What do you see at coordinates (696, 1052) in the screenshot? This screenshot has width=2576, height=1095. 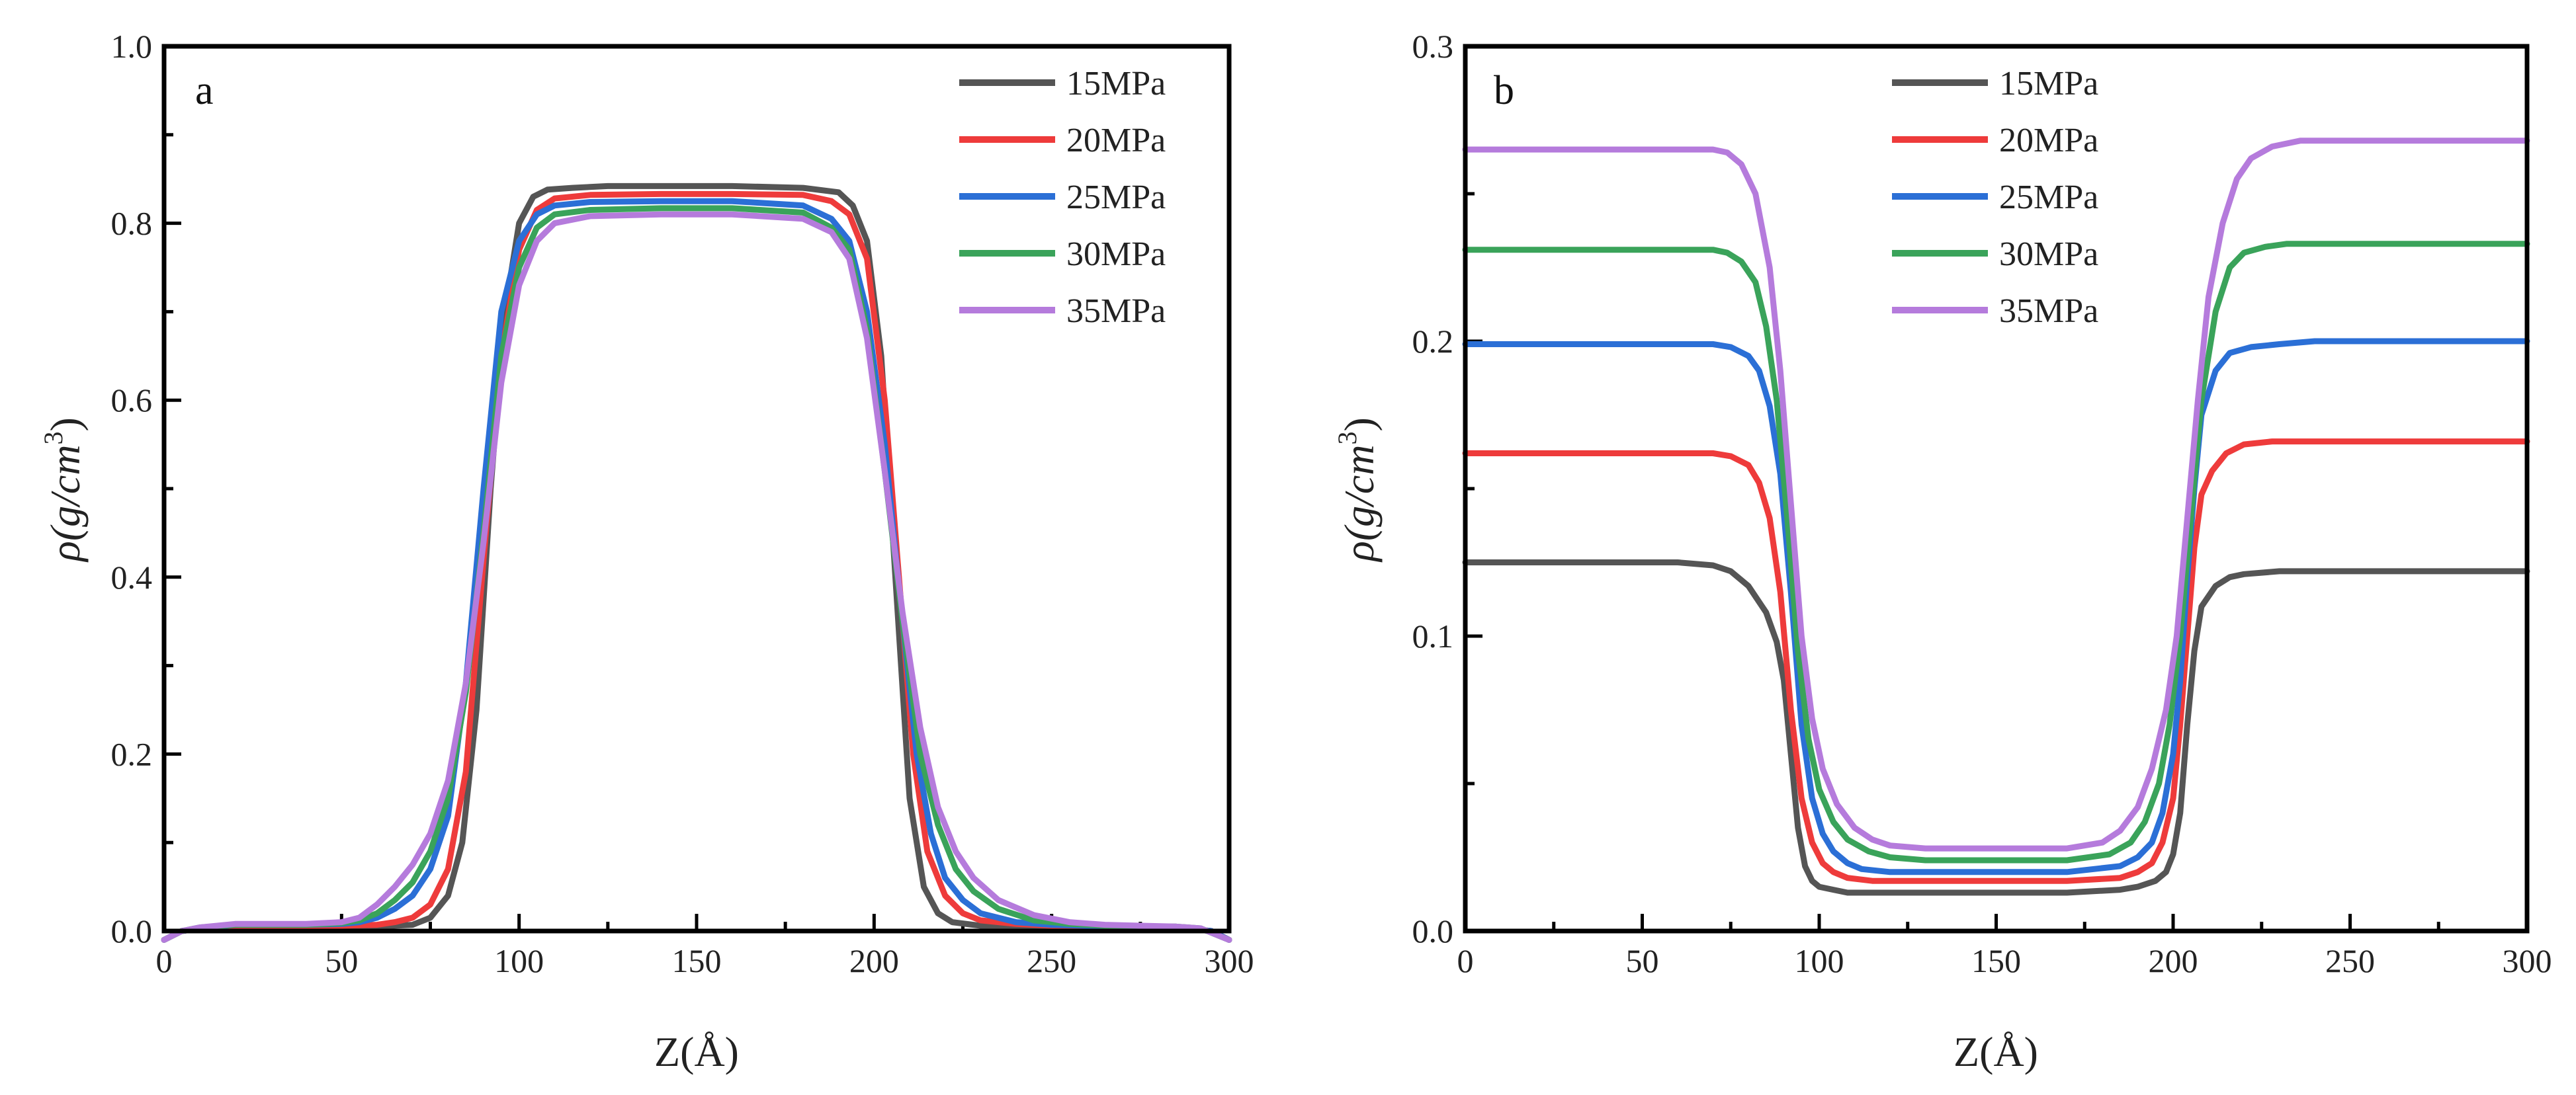 I see `panel-a-xlabel: Z(Å)` at bounding box center [696, 1052].